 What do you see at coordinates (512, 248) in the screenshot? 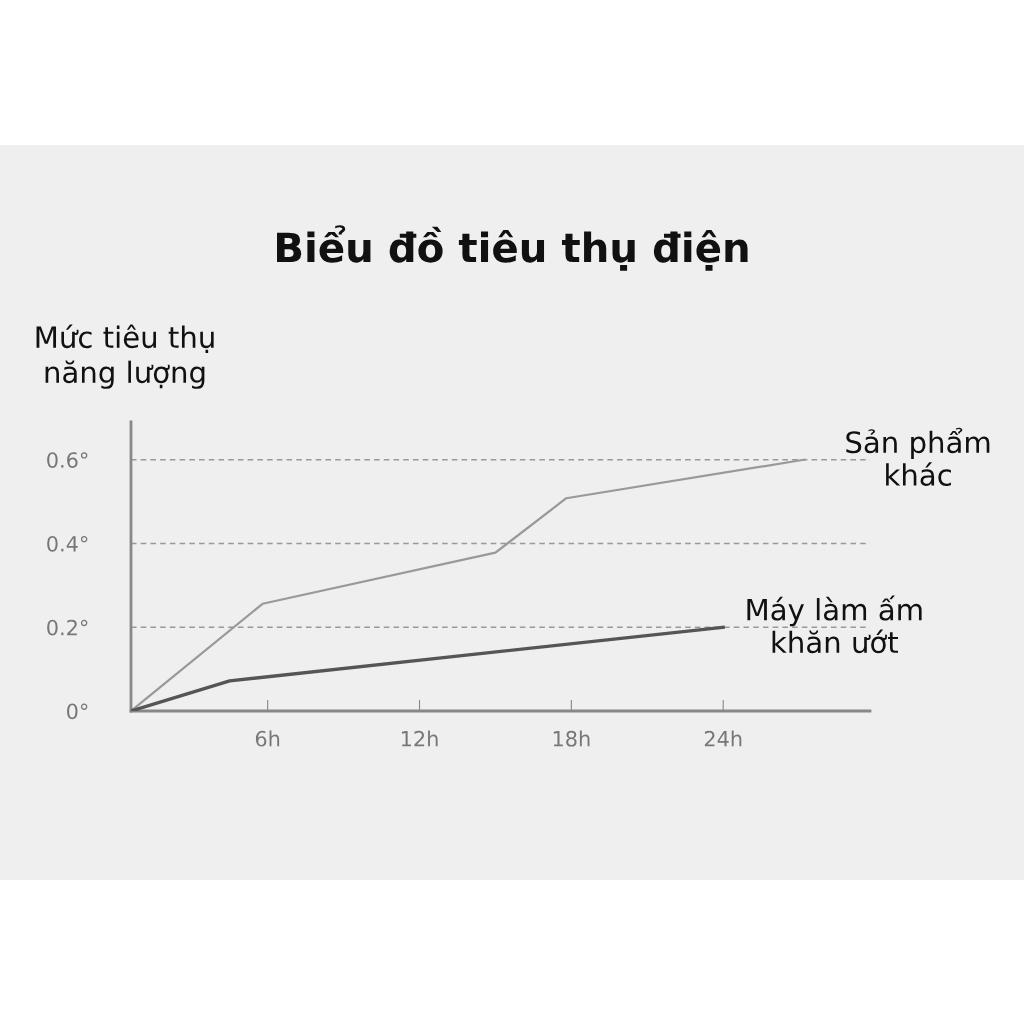
I see `chart-title: Biểu đồ tiêu thụ điện` at bounding box center [512, 248].